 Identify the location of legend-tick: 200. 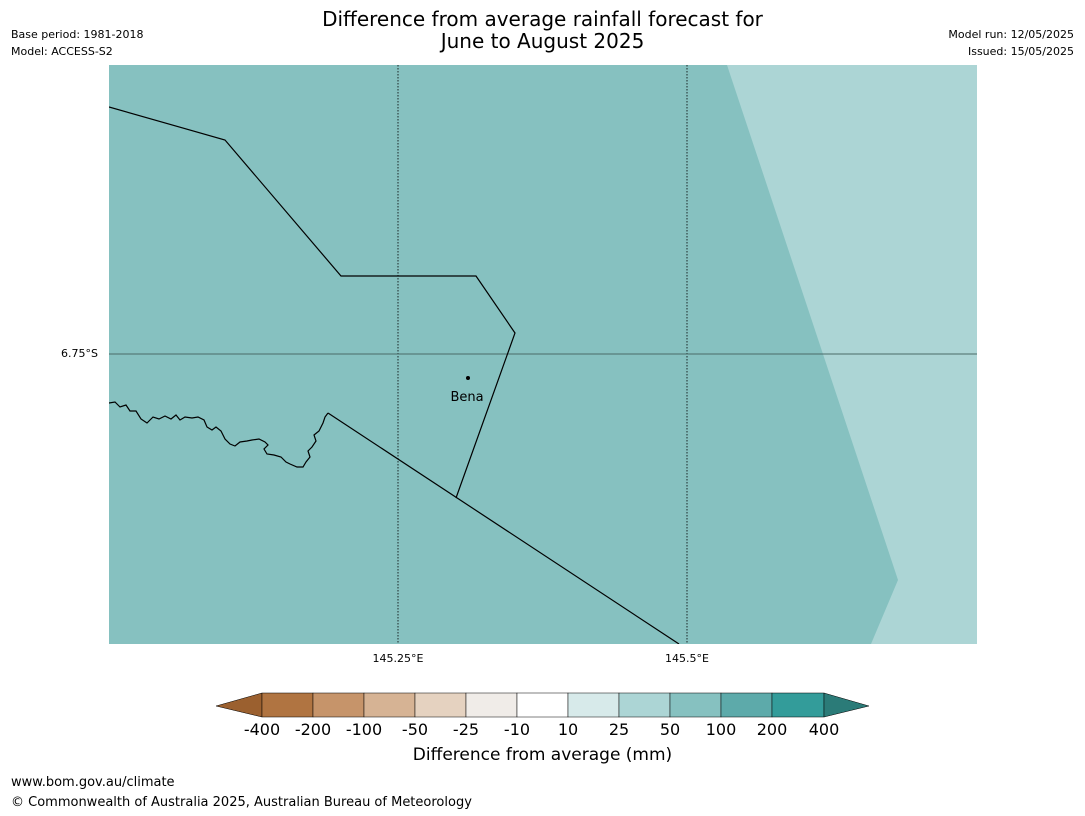
(772, 729).